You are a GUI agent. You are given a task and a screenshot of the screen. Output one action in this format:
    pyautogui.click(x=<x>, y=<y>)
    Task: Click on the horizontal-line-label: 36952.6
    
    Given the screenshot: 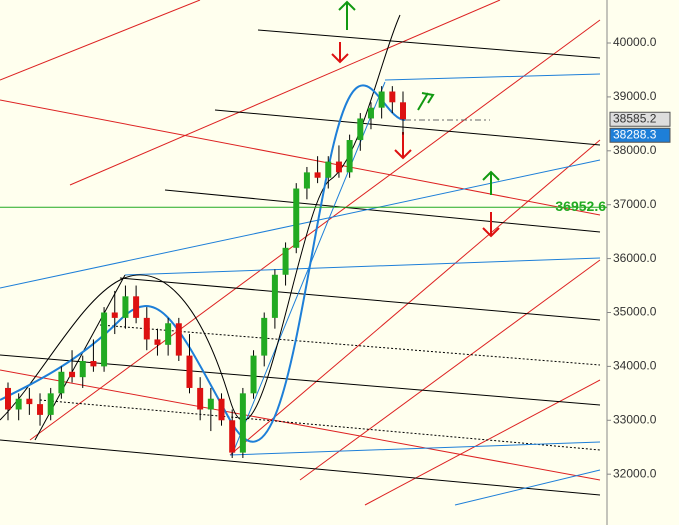 What is the action you would take?
    pyautogui.click(x=580, y=206)
    